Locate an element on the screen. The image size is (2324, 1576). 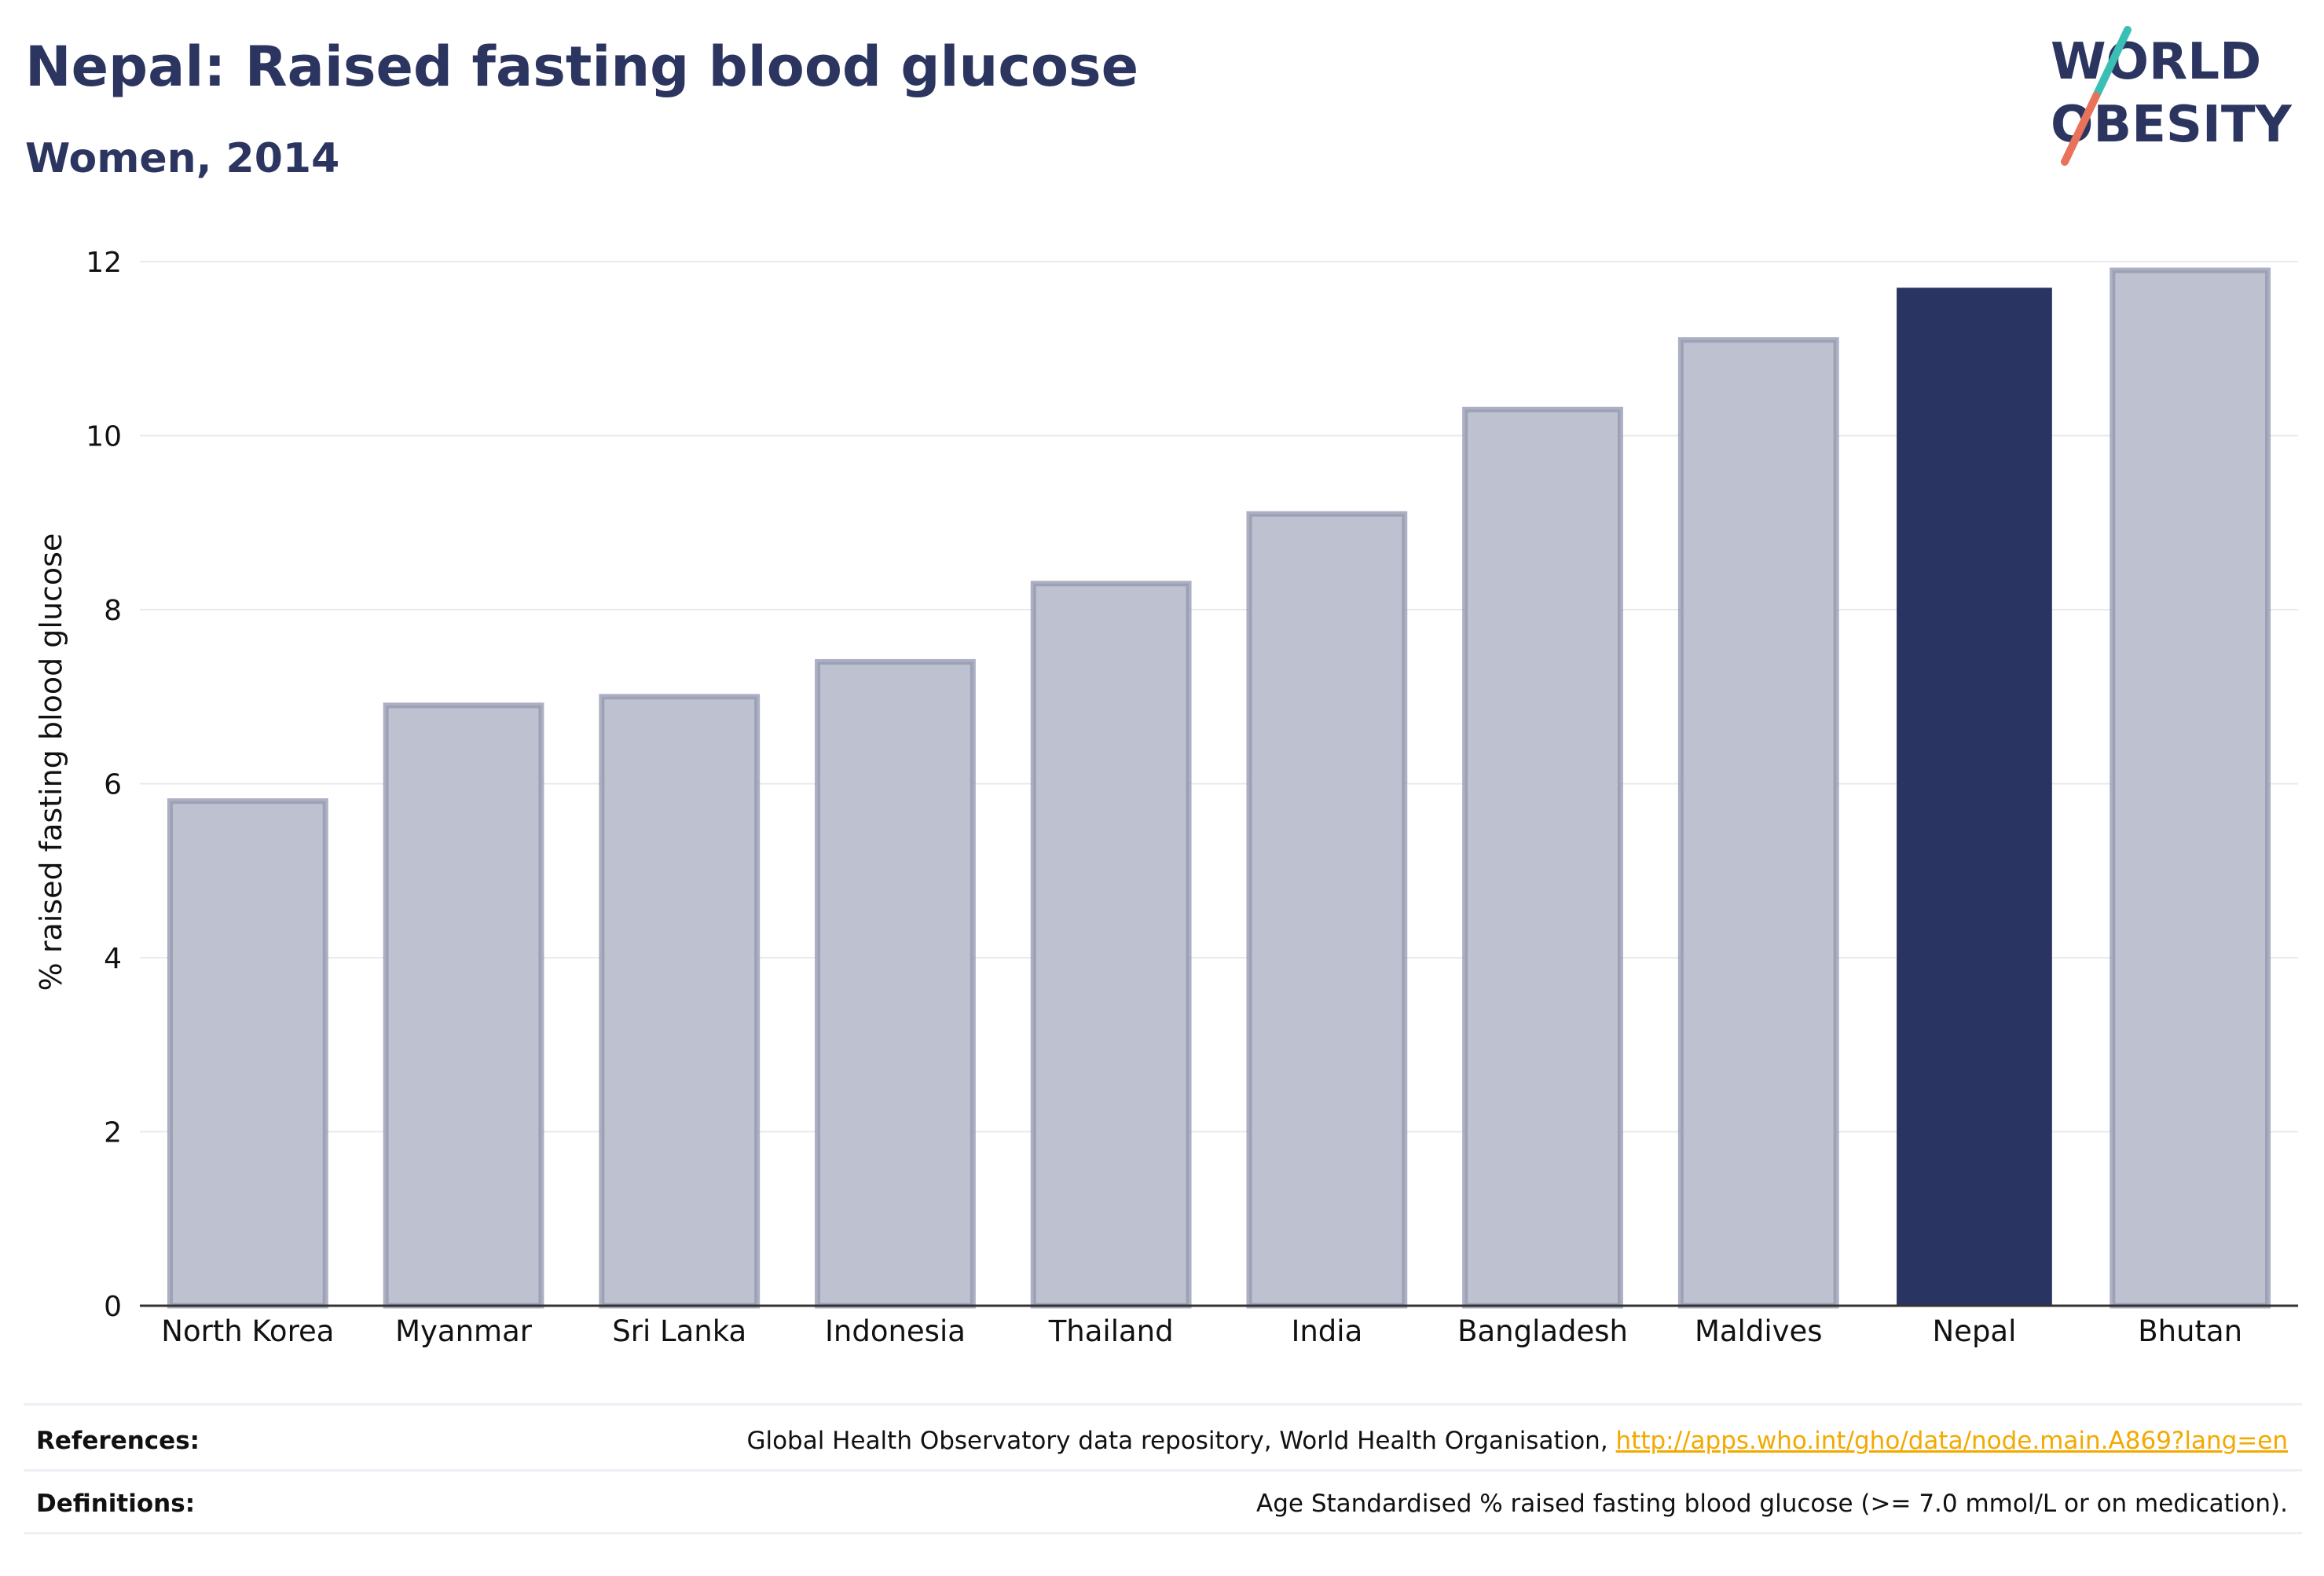
logo-line1: WORLD is located at coordinates (2156, 62).